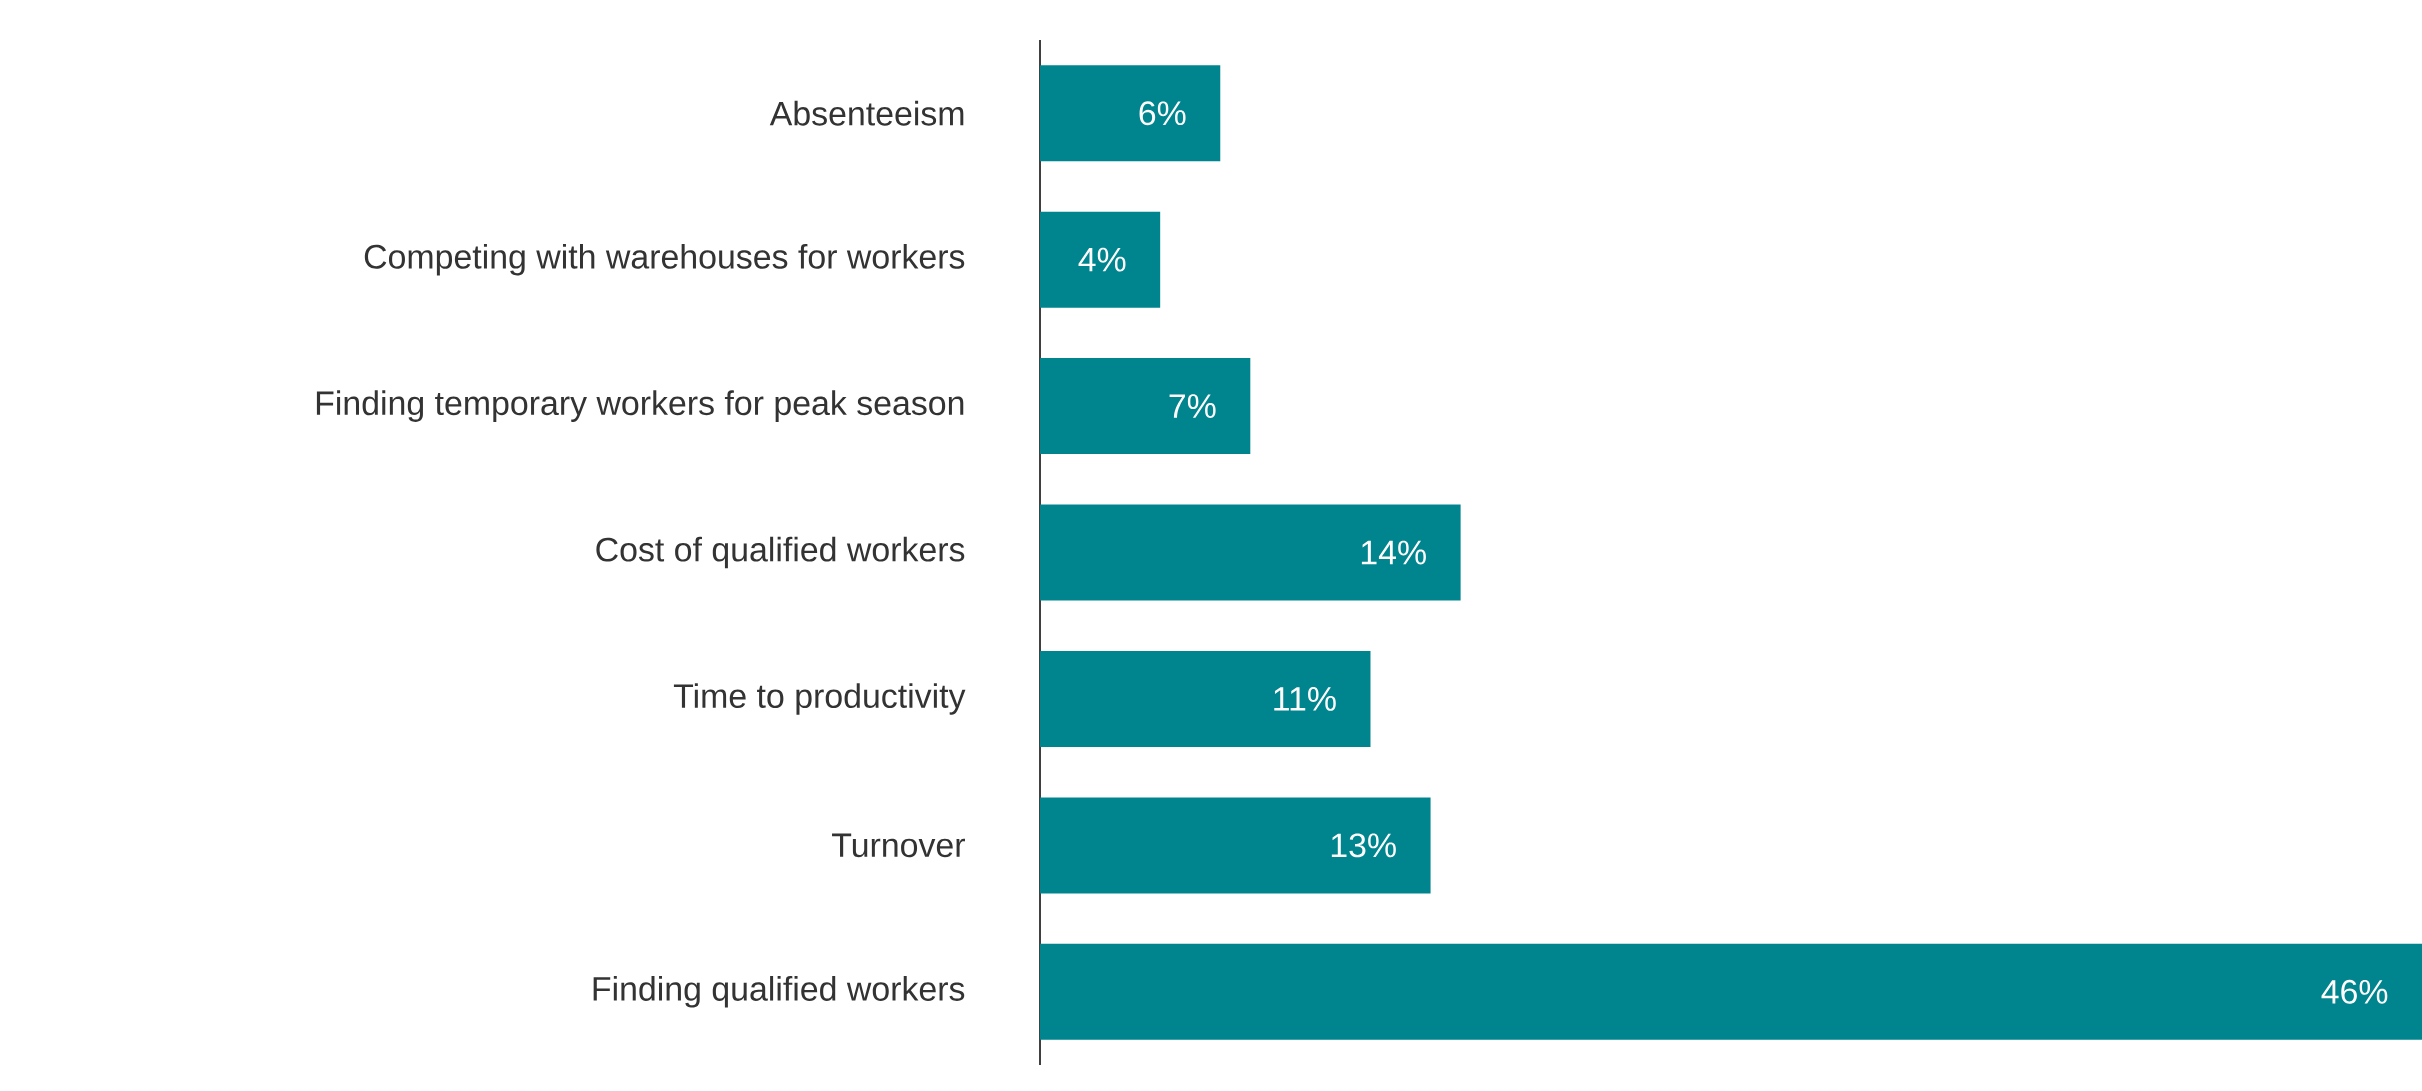 This screenshot has height=1091, width=2422. Describe the element at coordinates (2354, 991) in the screenshot. I see `data-label: 46%` at that location.